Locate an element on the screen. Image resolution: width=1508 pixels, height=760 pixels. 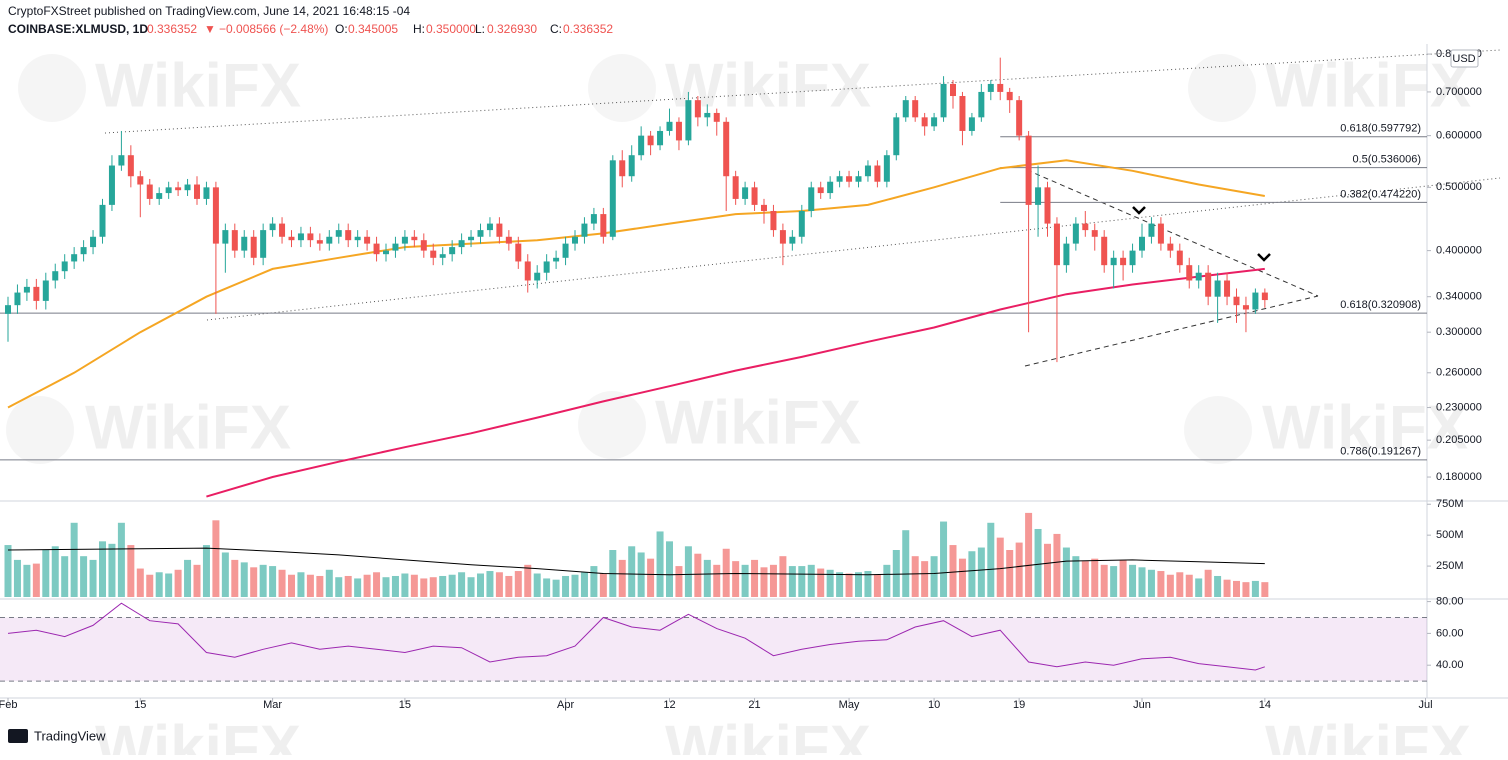
channel-line is located at coordinates (802, 91).